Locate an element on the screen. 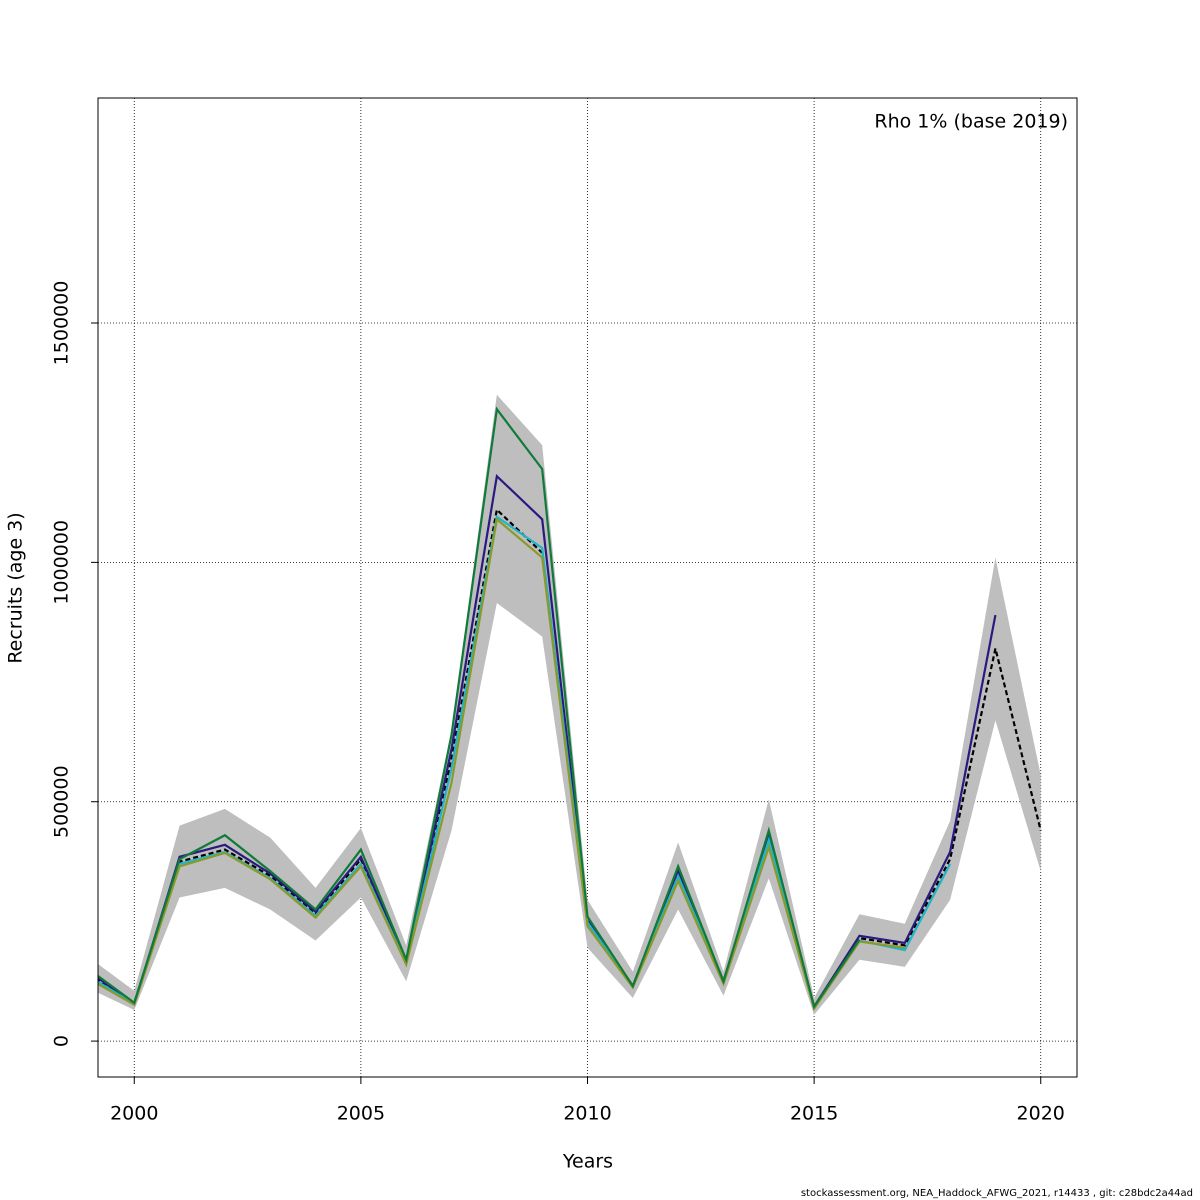 The width and height of the screenshot is (1200, 1200). x-tick-label: 2020 is located at coordinates (1041, 1114).